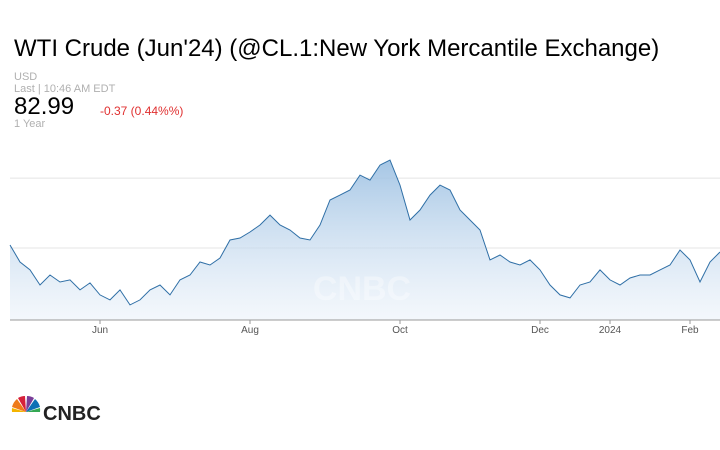  Describe the element at coordinates (610, 330) in the screenshot. I see `x-tick-label: 2024` at that location.